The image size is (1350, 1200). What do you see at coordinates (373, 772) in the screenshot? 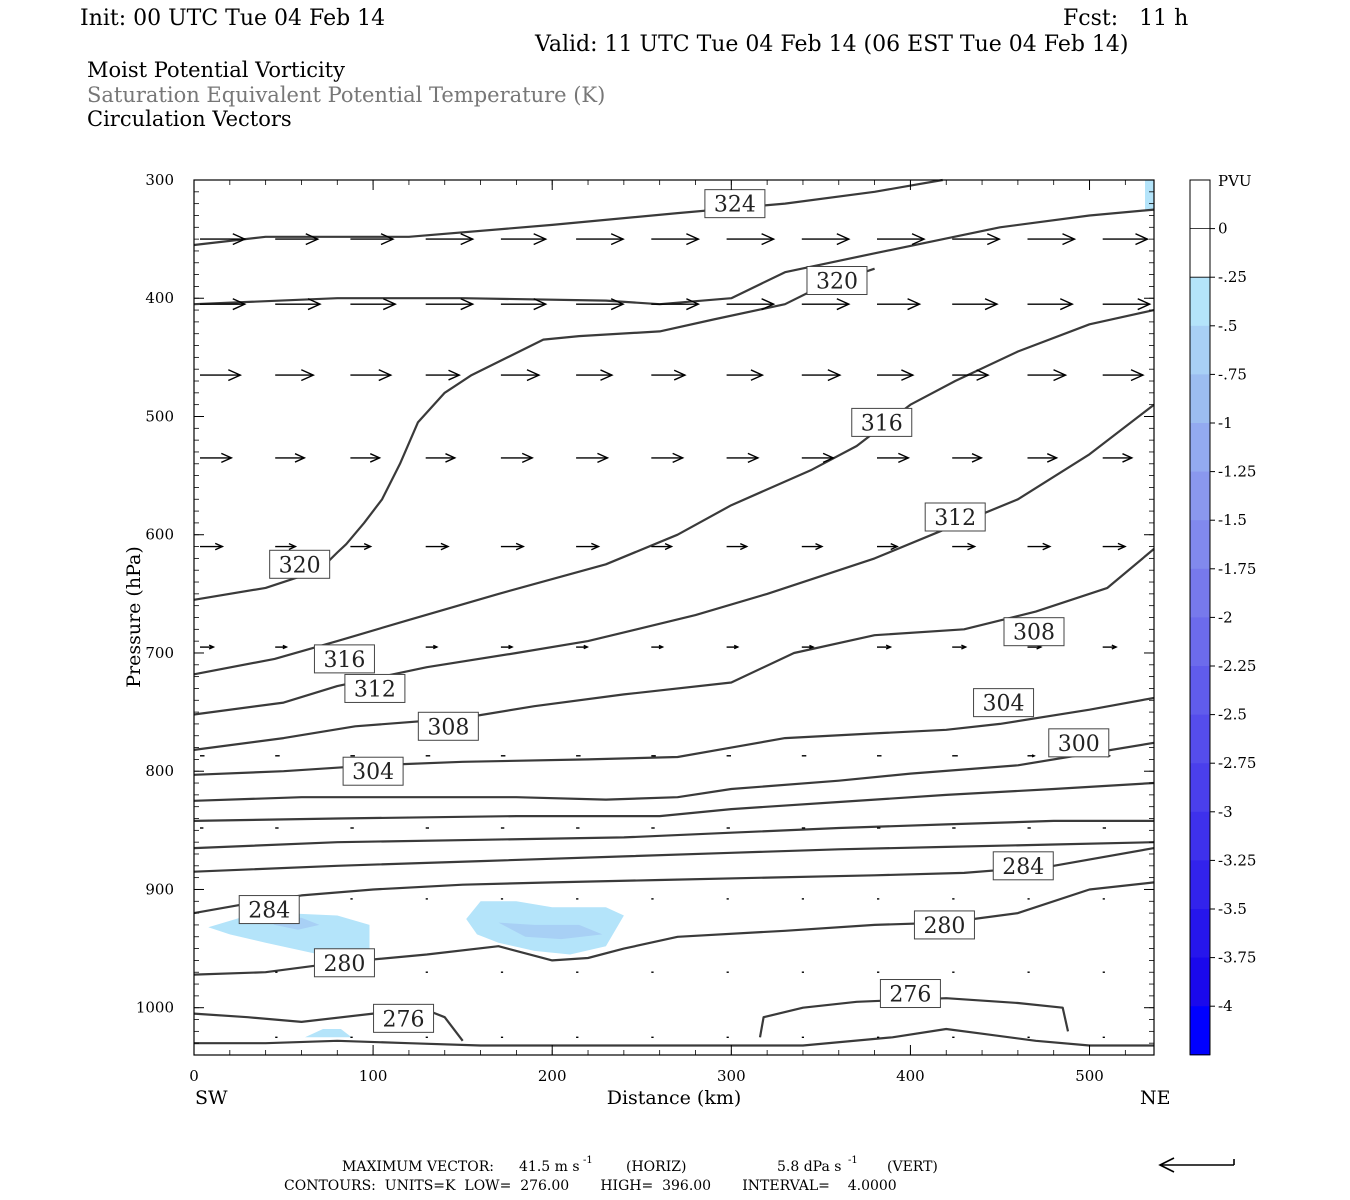
I see `svg-text: 304` at bounding box center [373, 772].